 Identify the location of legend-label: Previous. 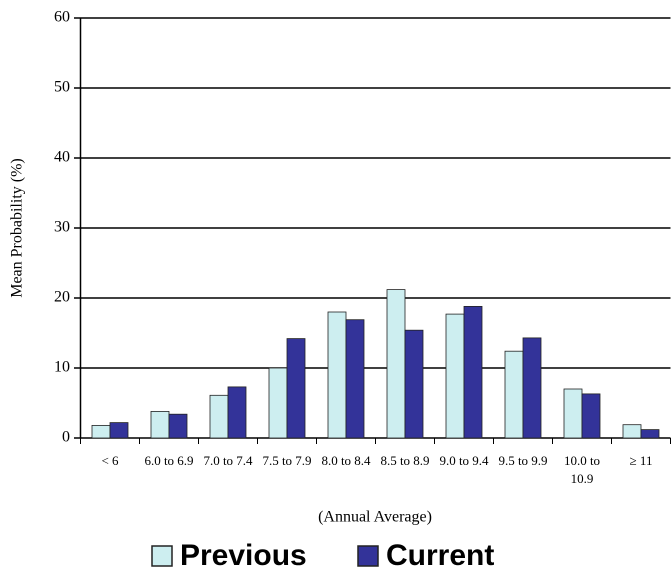
(243, 555).